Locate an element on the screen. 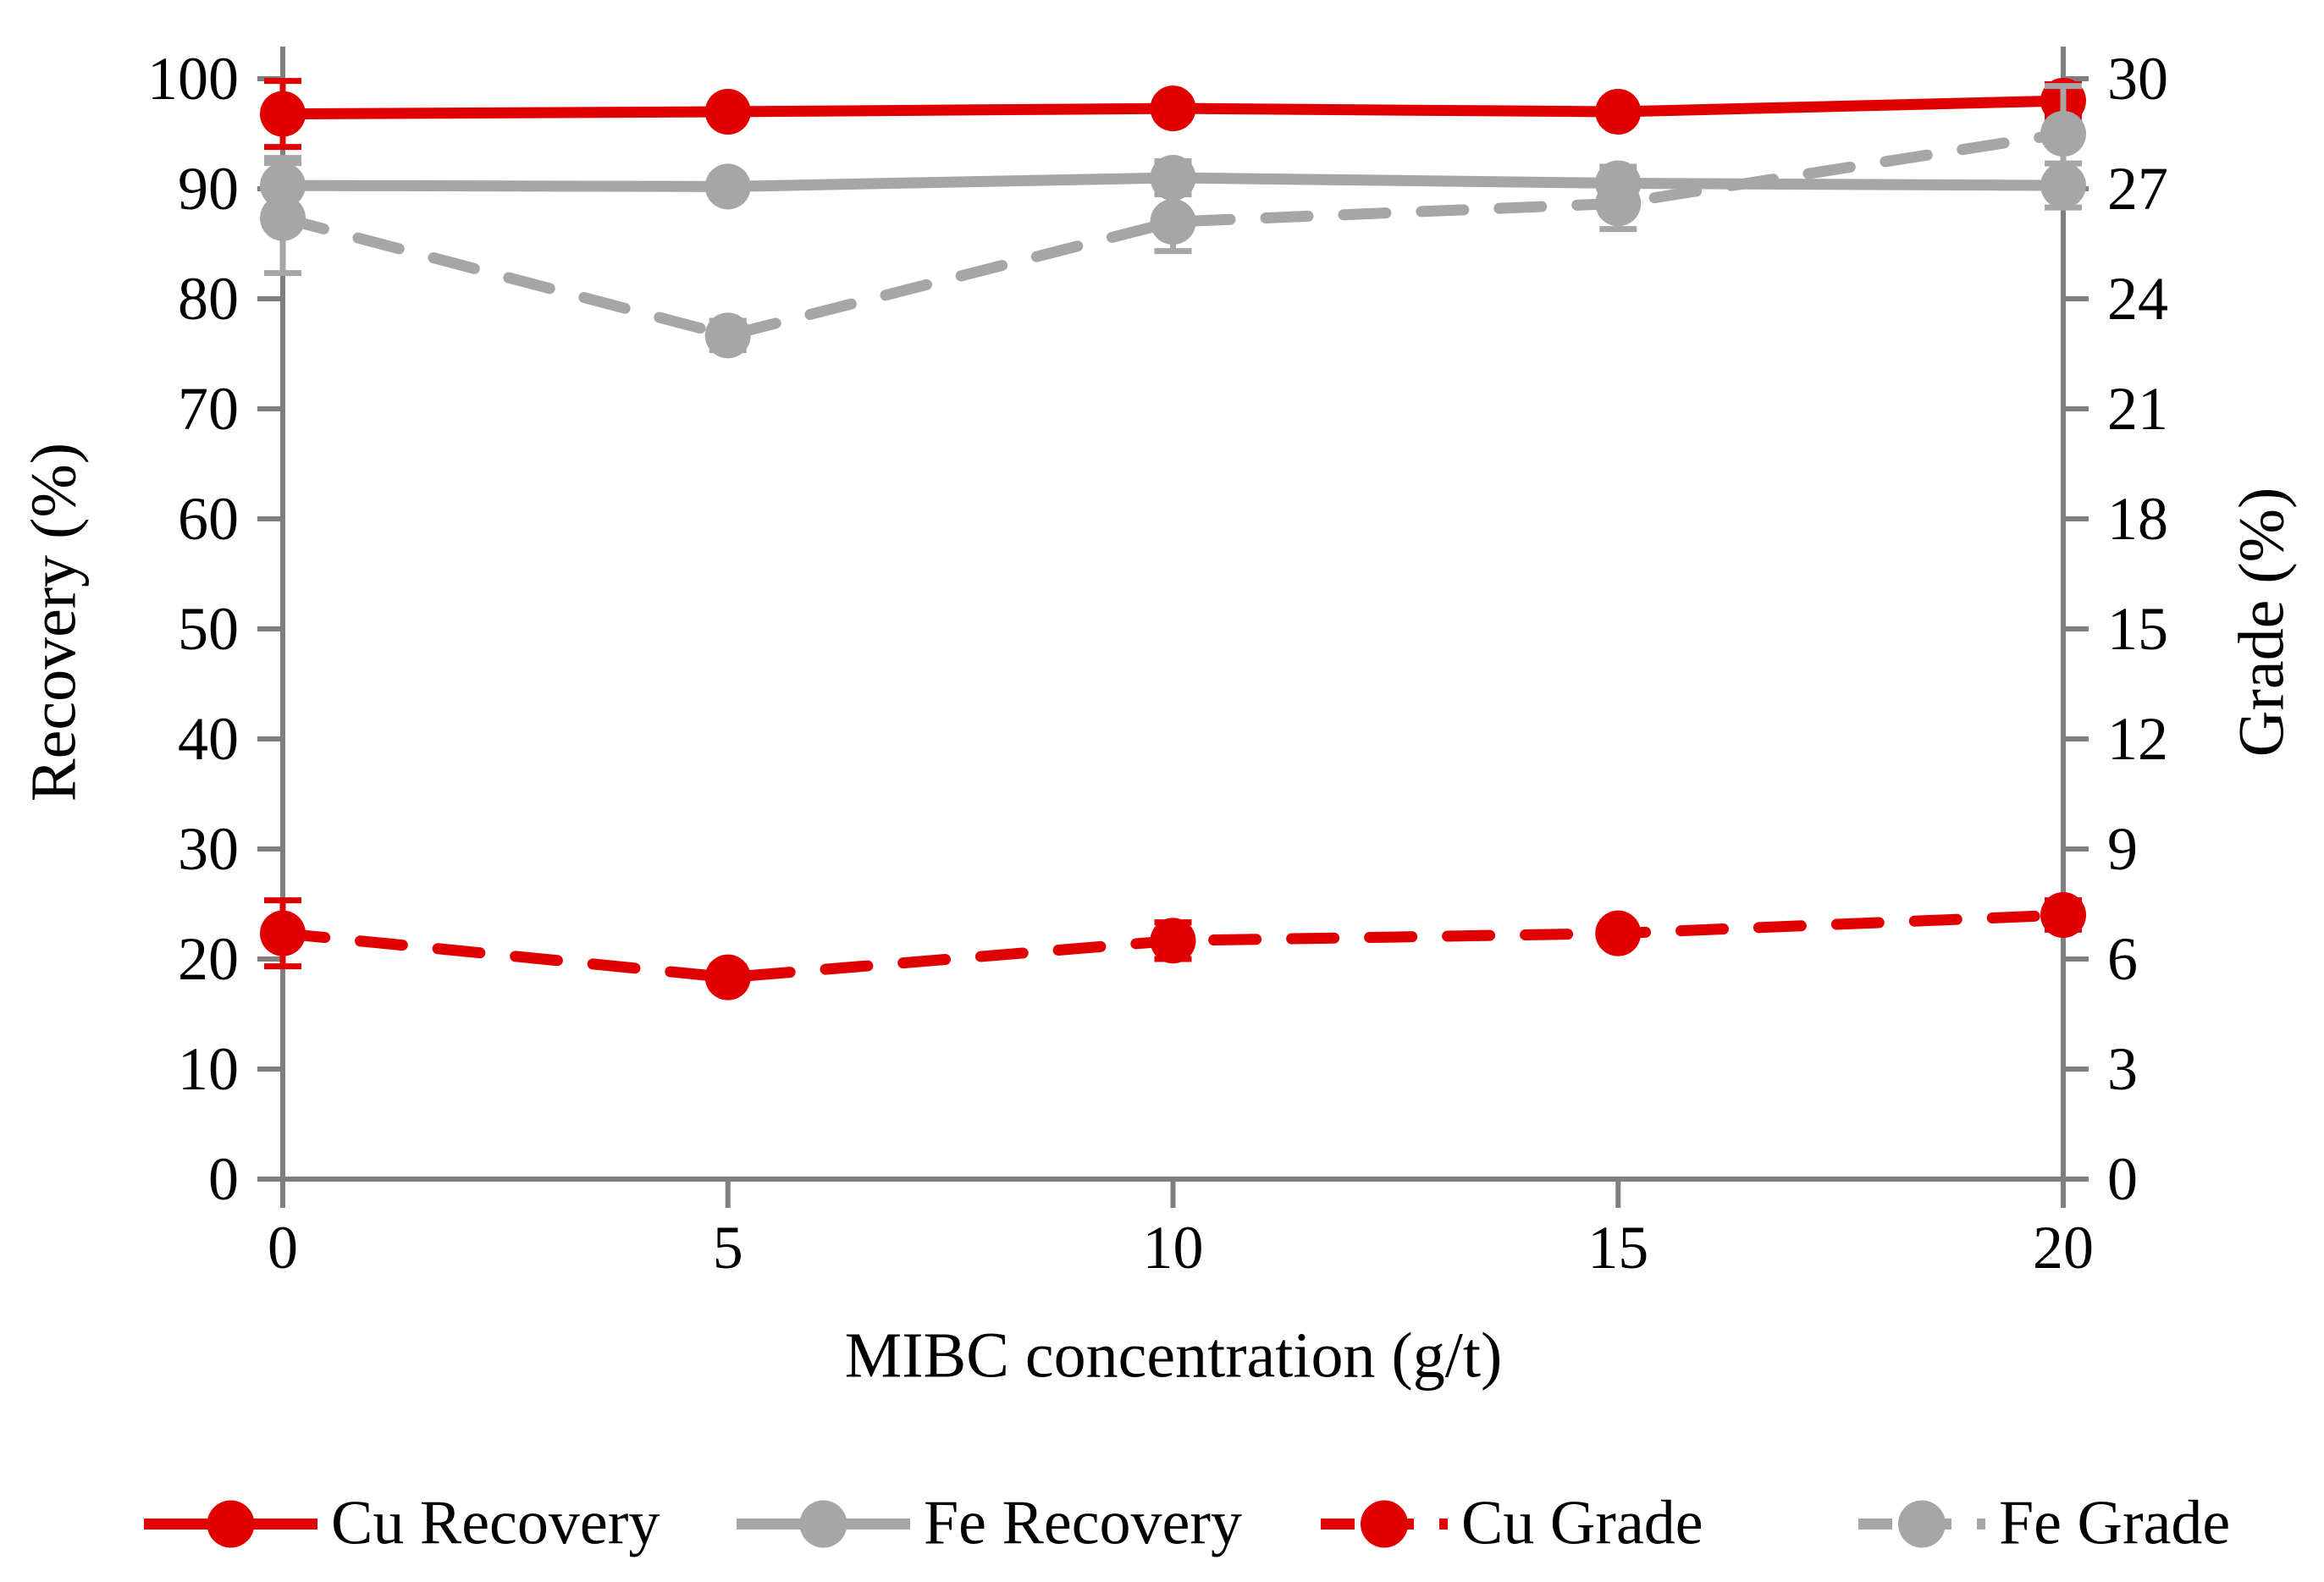 This screenshot has width=2324, height=1582. left-axis-tick-label: 10 is located at coordinates (208, 1069).